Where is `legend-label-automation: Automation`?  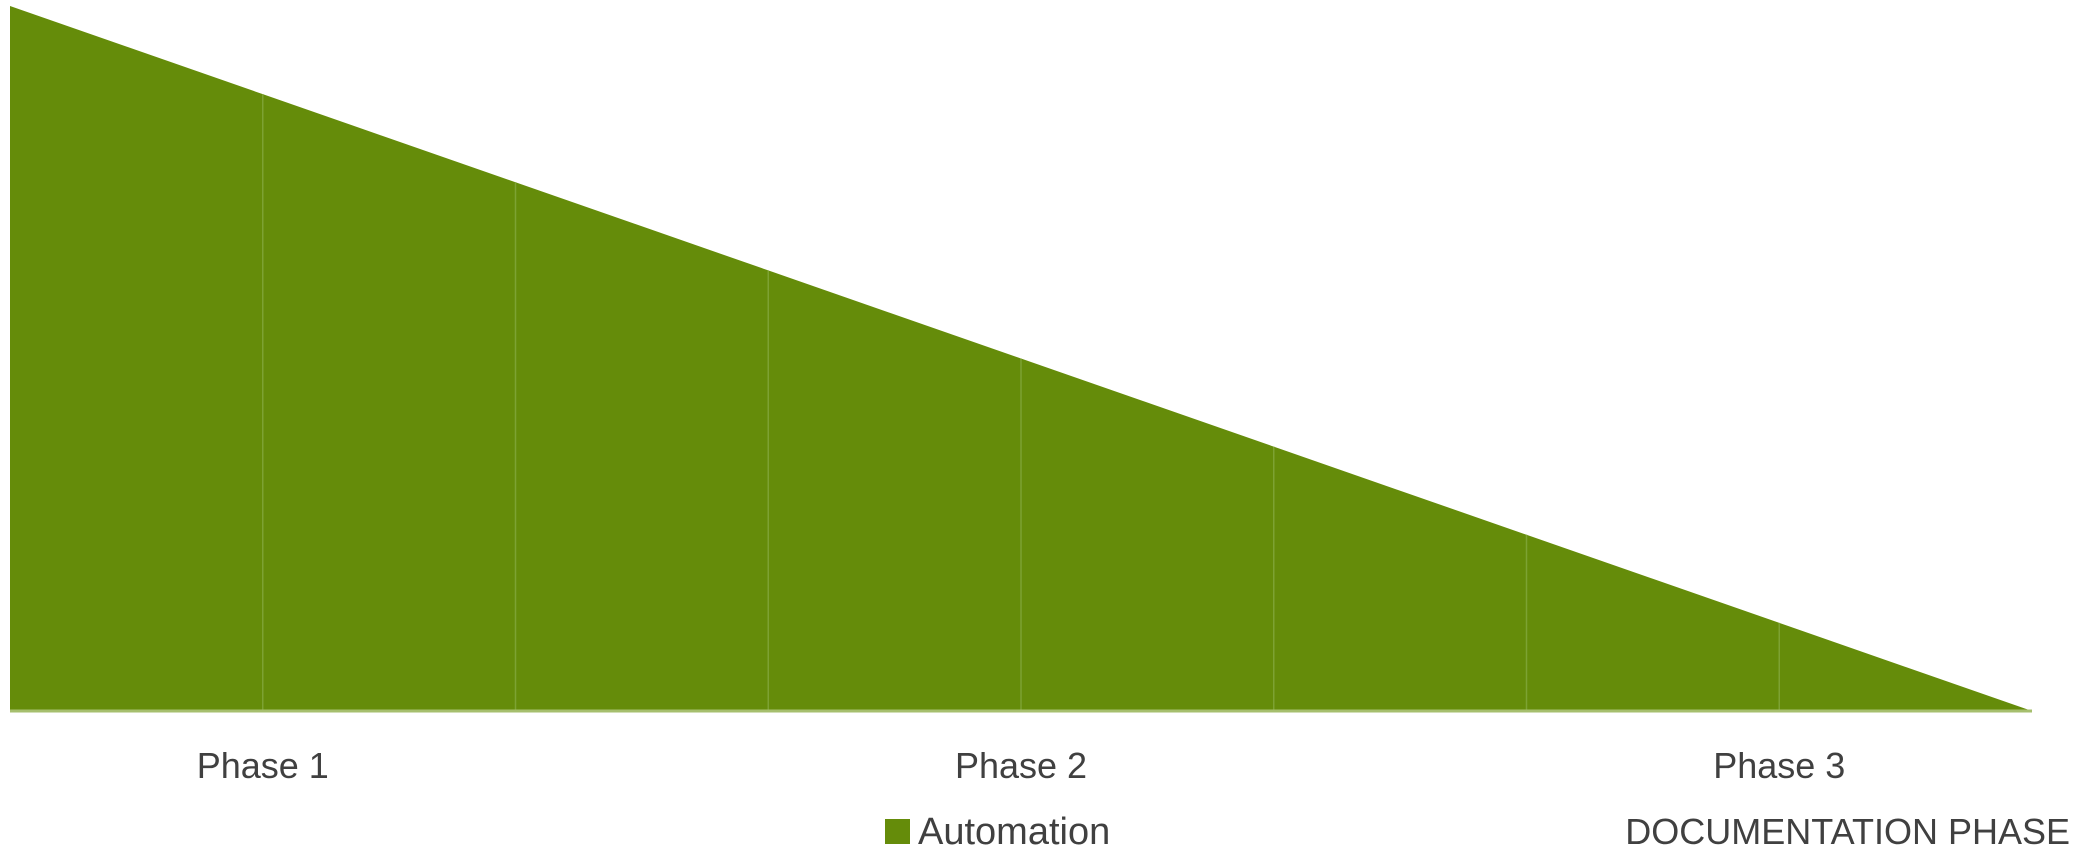 legend-label-automation: Automation is located at coordinates (1014, 830).